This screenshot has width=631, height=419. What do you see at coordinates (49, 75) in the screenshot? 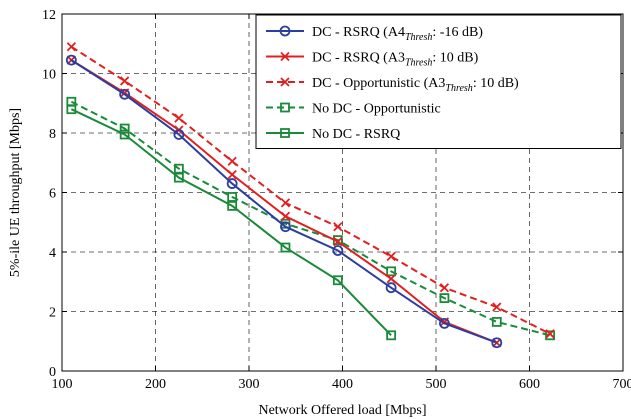
I see `y-tick-label: 10` at bounding box center [49, 75].